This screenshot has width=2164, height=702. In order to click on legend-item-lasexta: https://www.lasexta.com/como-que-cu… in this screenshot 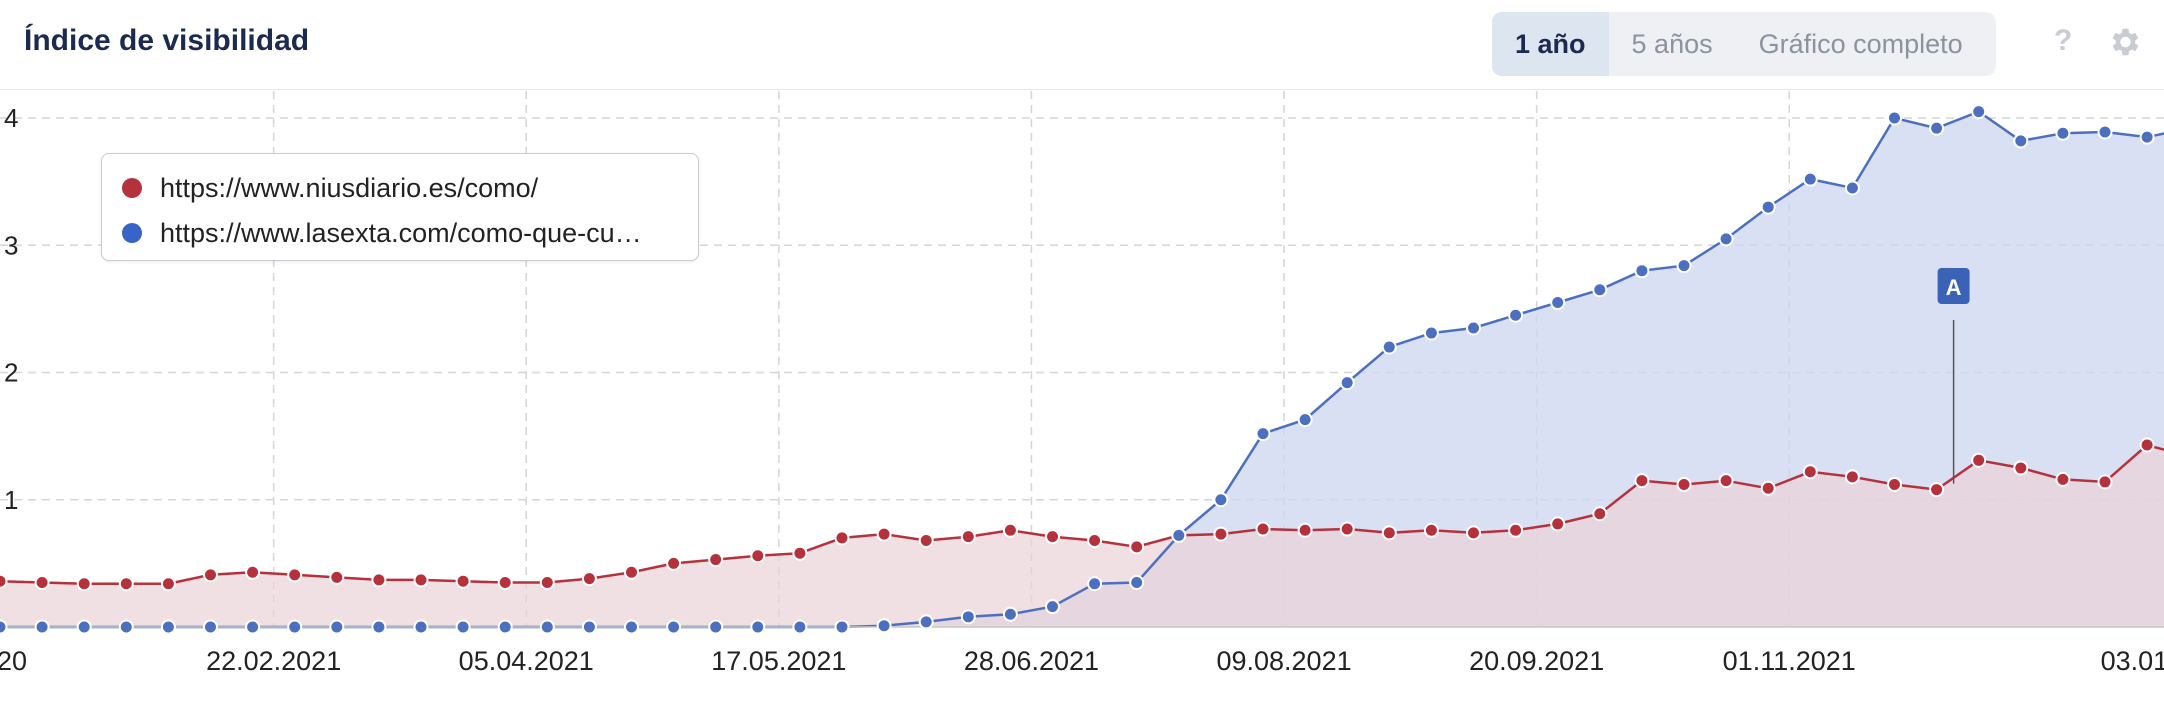, I will do `click(382, 233)`.